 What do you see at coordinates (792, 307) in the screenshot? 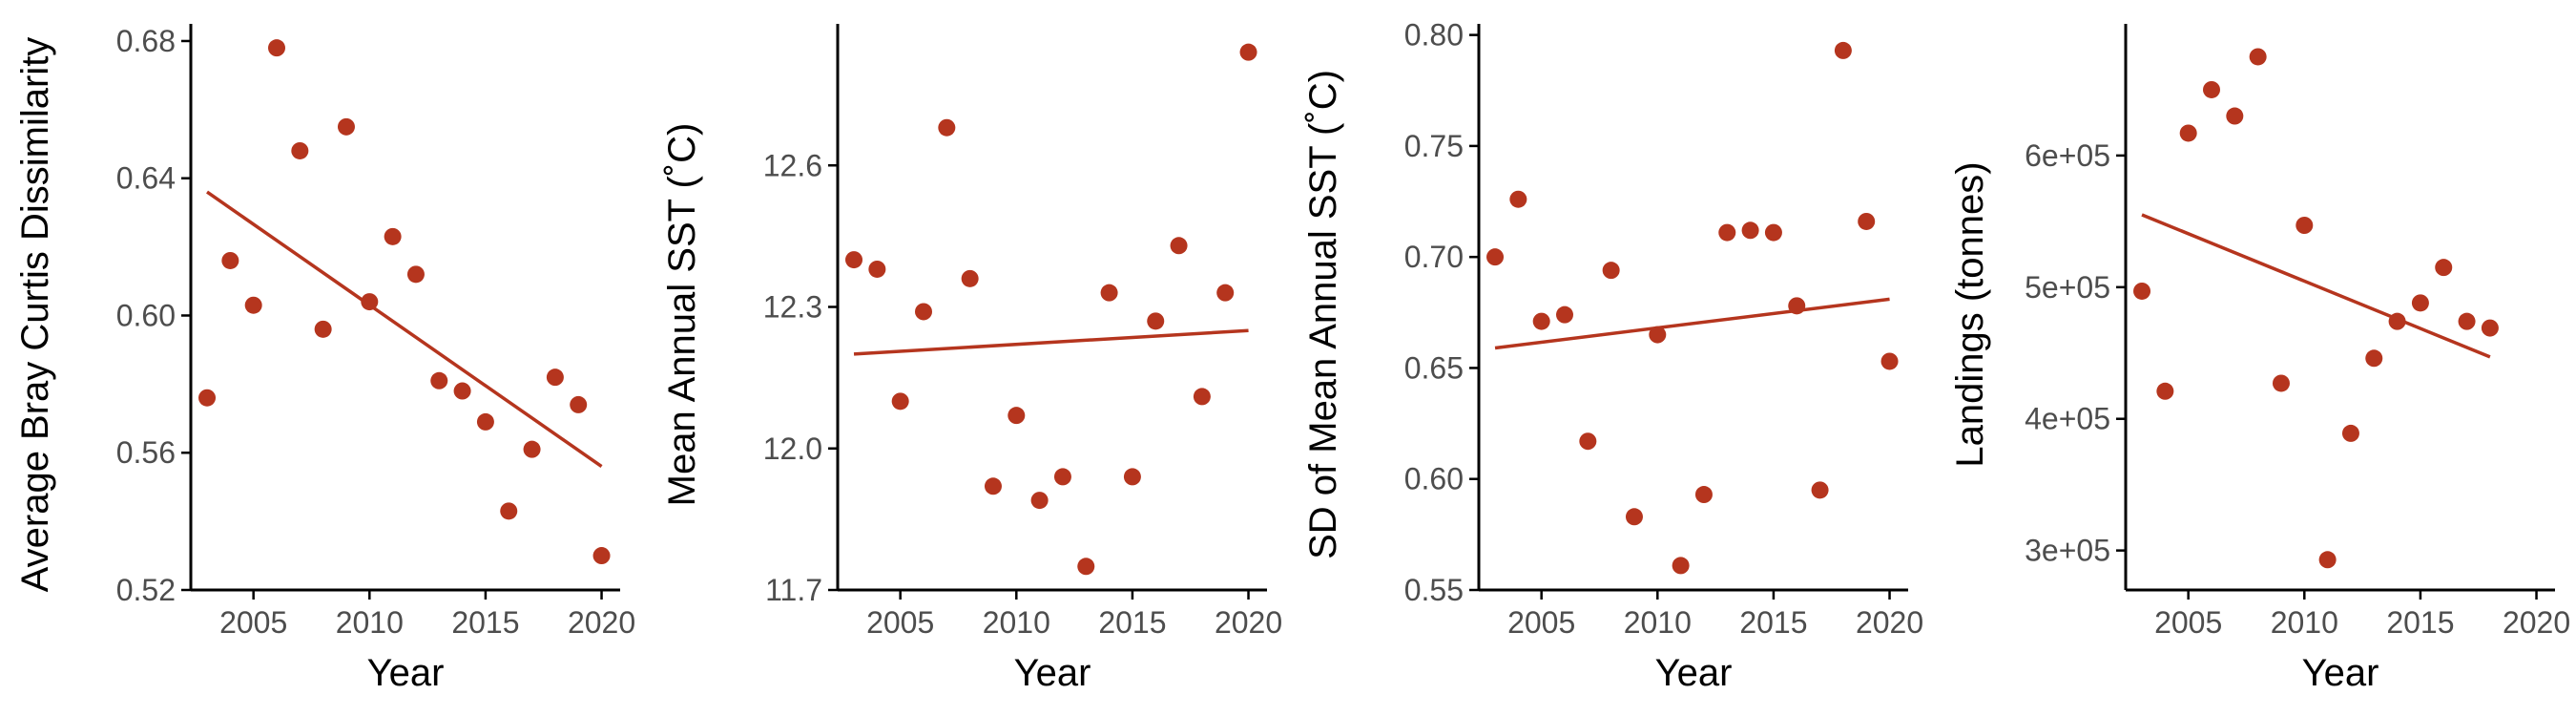
I see `y-tick-label: 12.3` at bounding box center [792, 307].